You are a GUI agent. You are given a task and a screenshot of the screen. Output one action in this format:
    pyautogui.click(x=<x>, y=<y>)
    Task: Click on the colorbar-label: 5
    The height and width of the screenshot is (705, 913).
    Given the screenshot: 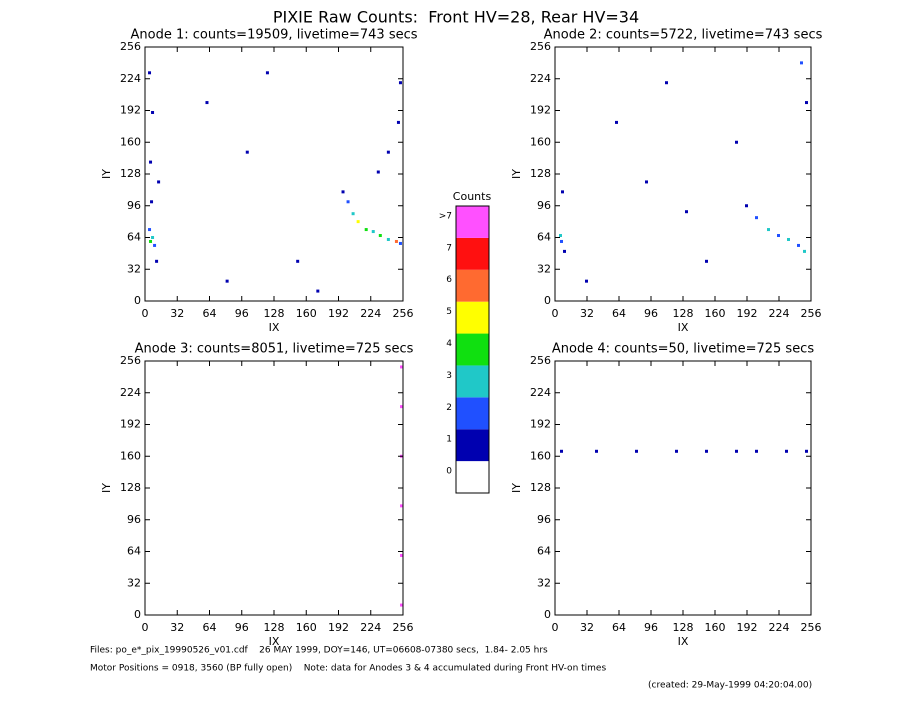 What is the action you would take?
    pyautogui.click(x=449, y=312)
    